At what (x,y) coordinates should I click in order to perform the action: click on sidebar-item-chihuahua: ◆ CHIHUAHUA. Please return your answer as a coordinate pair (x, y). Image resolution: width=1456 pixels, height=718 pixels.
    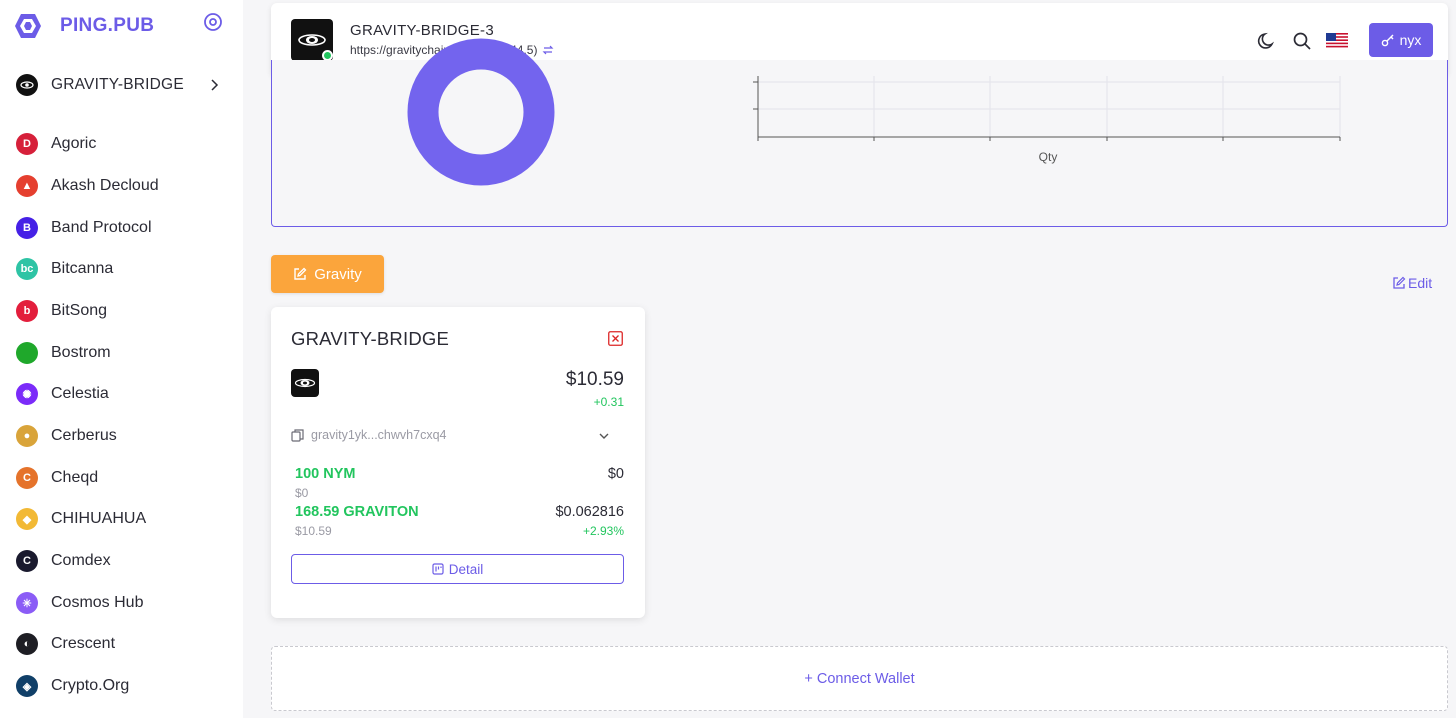
    Looking at the image, I should click on (123, 519).